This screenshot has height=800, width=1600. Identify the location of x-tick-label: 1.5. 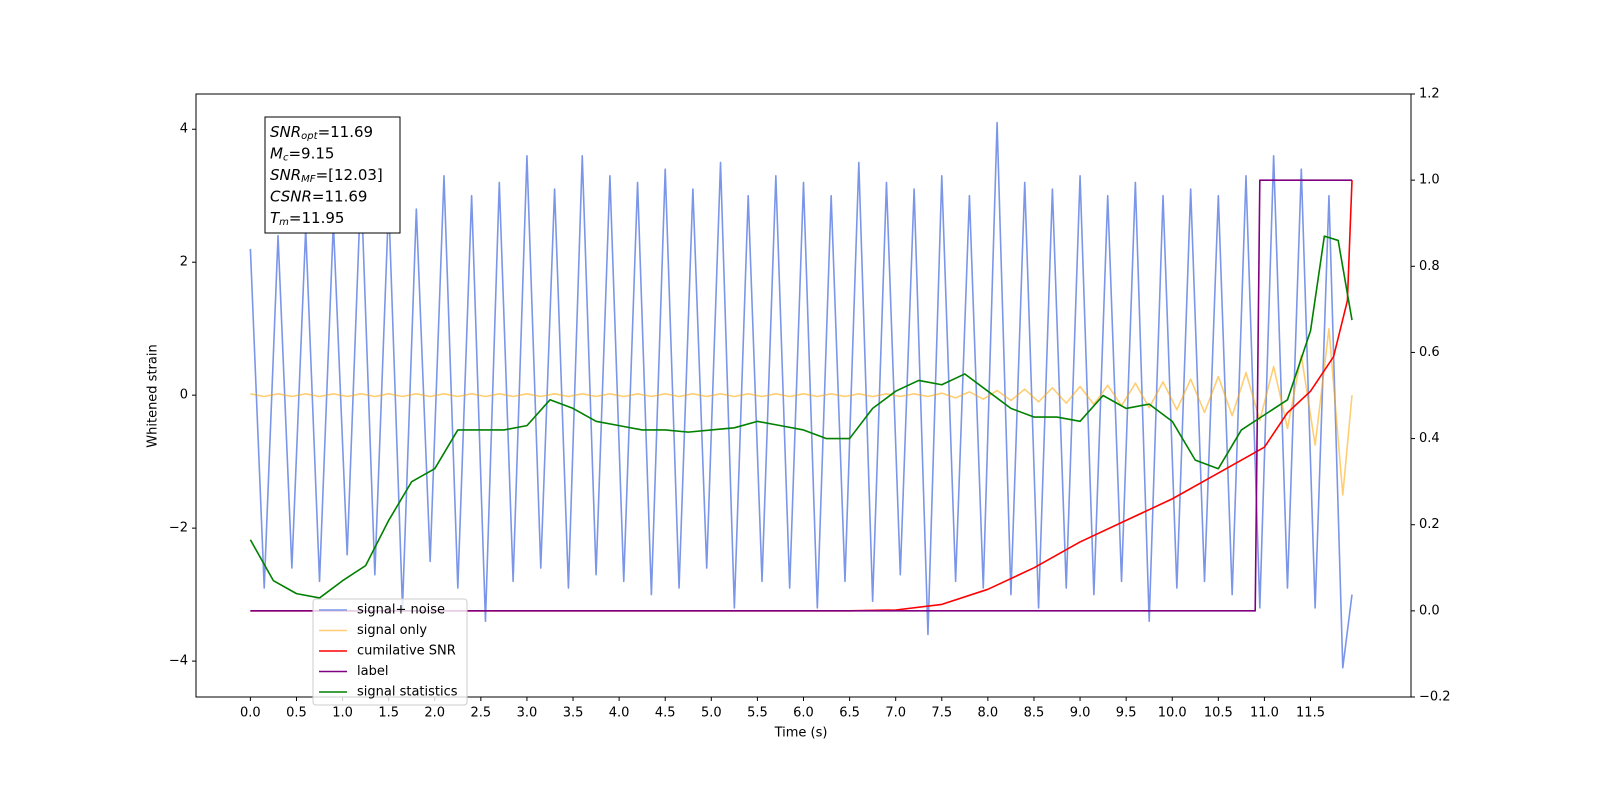
(388, 713).